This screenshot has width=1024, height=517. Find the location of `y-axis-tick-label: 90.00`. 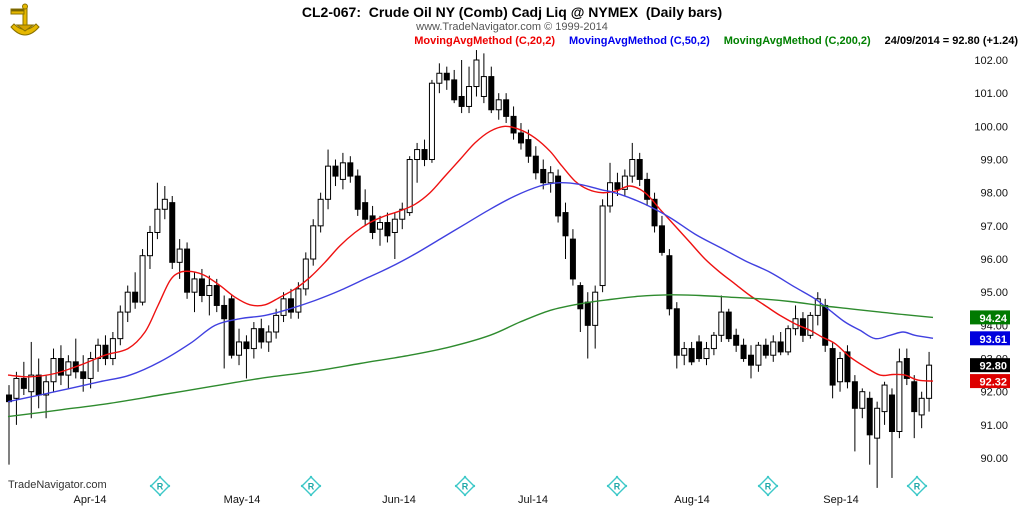

y-axis-tick-label: 90.00 is located at coordinates (994, 459).